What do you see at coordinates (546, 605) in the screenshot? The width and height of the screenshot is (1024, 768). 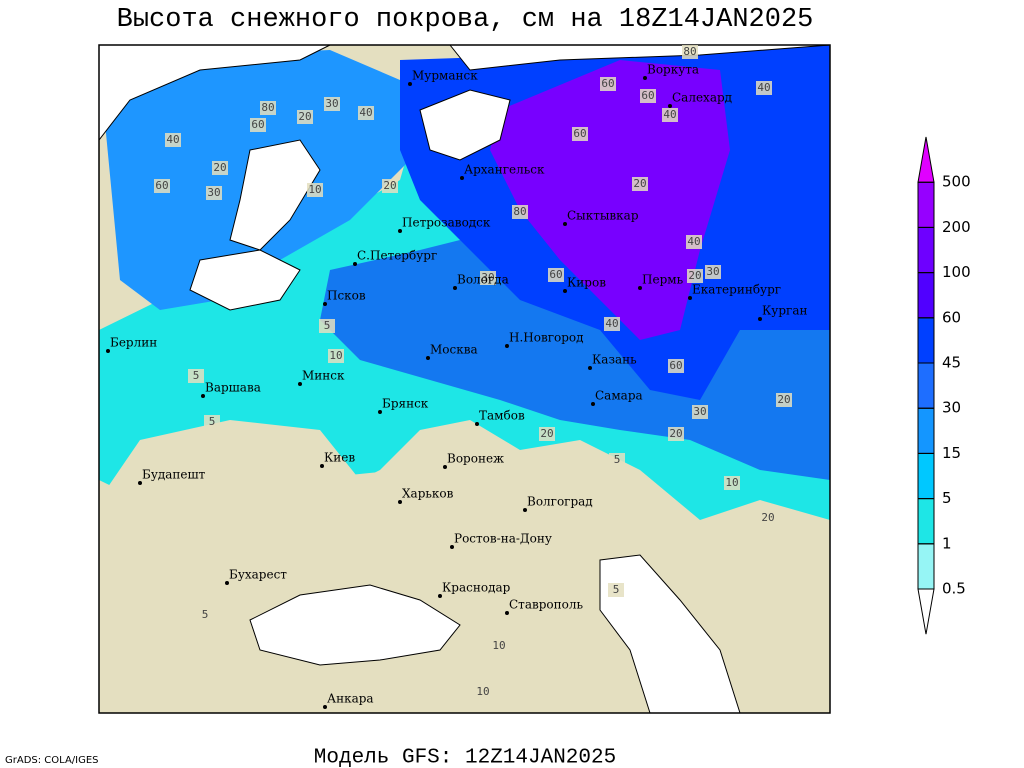 I see `city-label: Ставрополь` at bounding box center [546, 605].